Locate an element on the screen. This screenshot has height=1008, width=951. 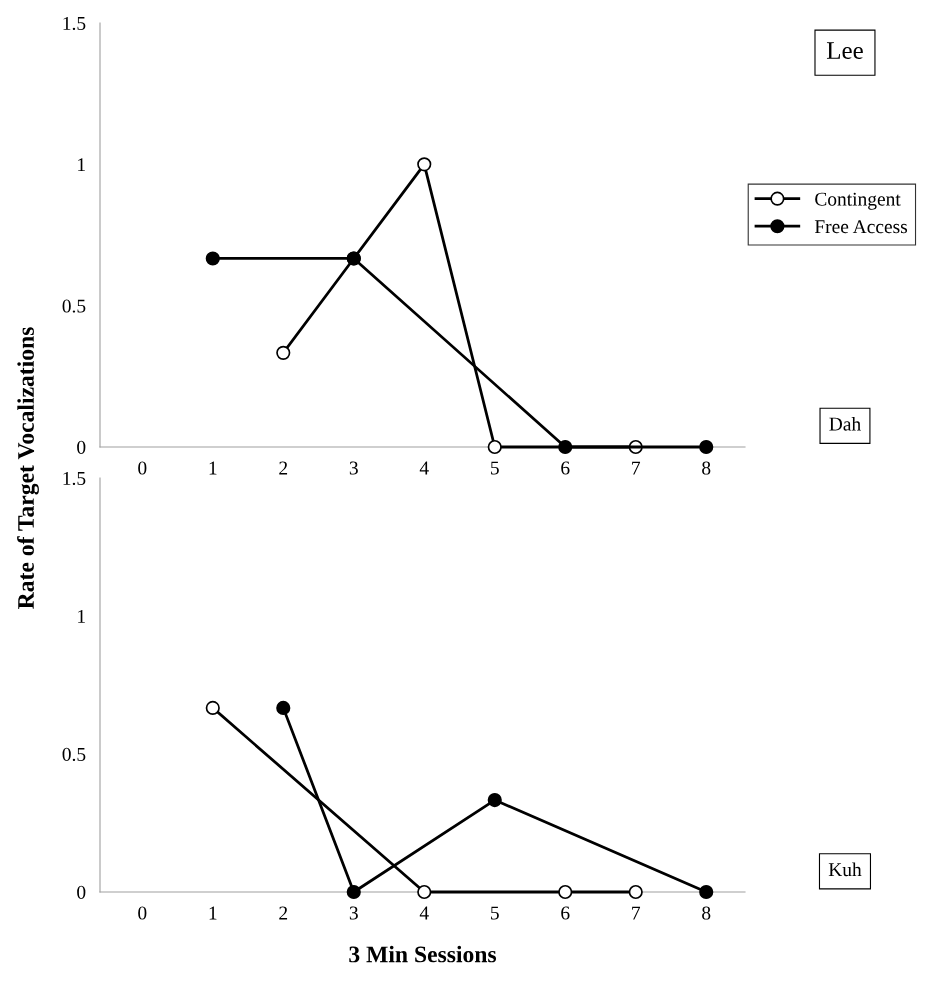
legend-label: Free Access is located at coordinates (861, 227).